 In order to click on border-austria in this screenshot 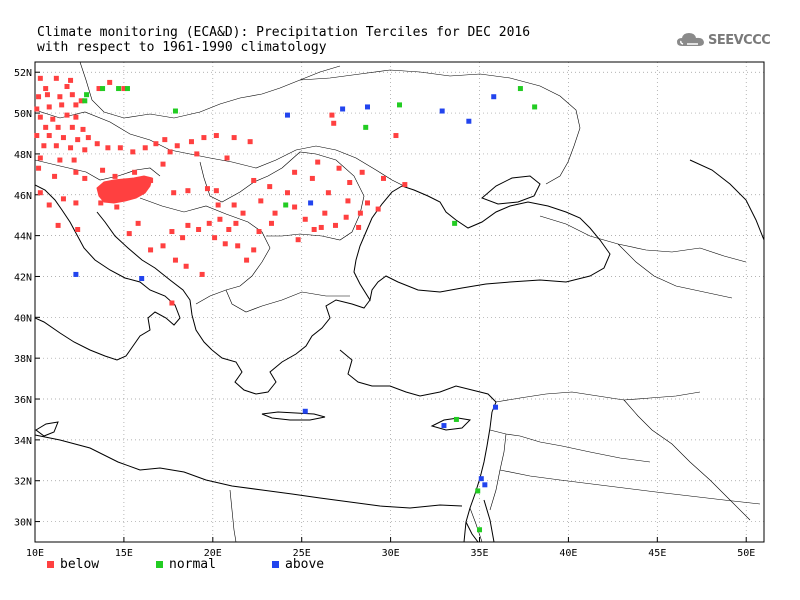, I will do `click(98, 170)`.